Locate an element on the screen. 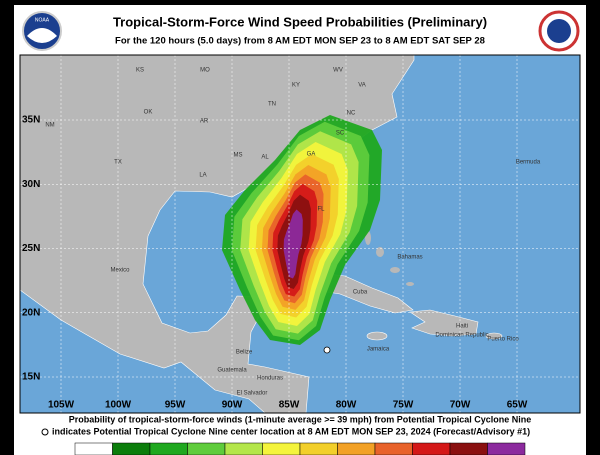 This screenshot has width=600, height=455. lat-label: 15N is located at coordinates (31, 377).